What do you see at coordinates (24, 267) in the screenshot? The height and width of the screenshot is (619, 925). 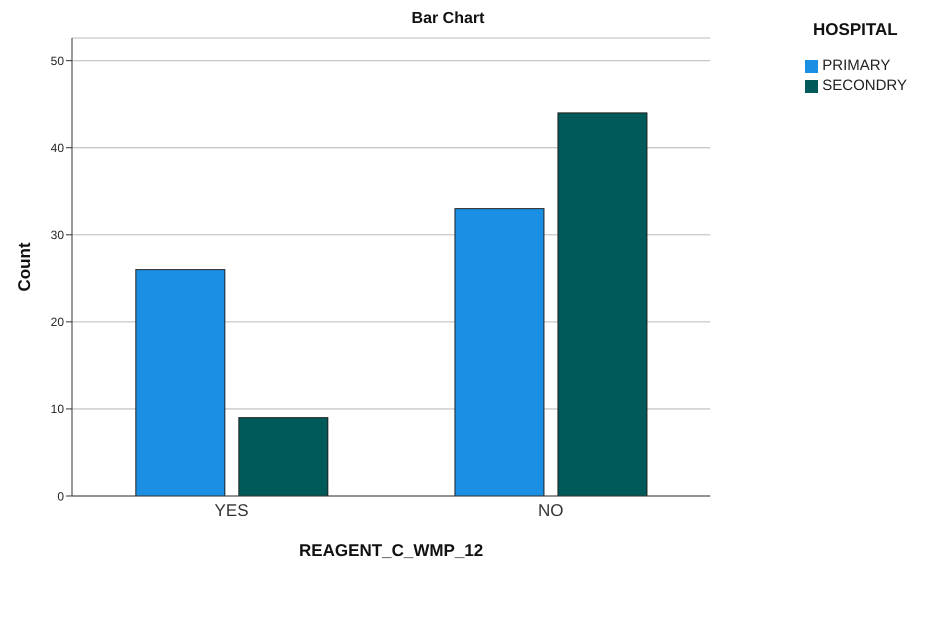 I see `y-axis-title: Count` at bounding box center [24, 267].